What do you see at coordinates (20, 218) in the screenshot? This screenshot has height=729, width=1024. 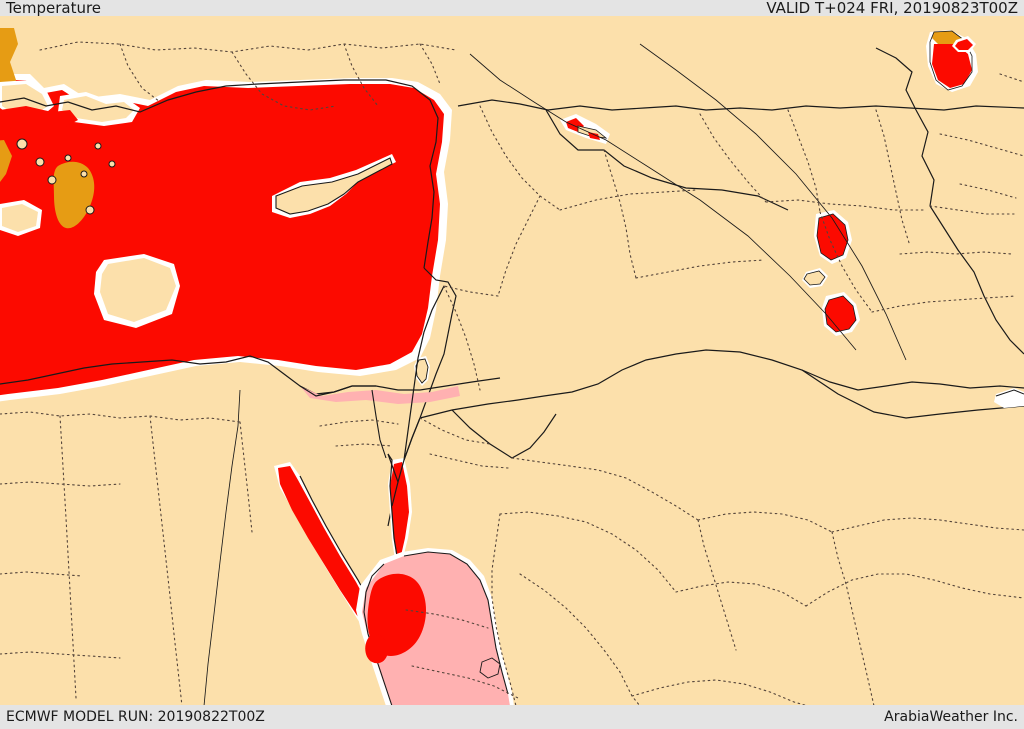 I see `island-peloponnese-tip` at bounding box center [20, 218].